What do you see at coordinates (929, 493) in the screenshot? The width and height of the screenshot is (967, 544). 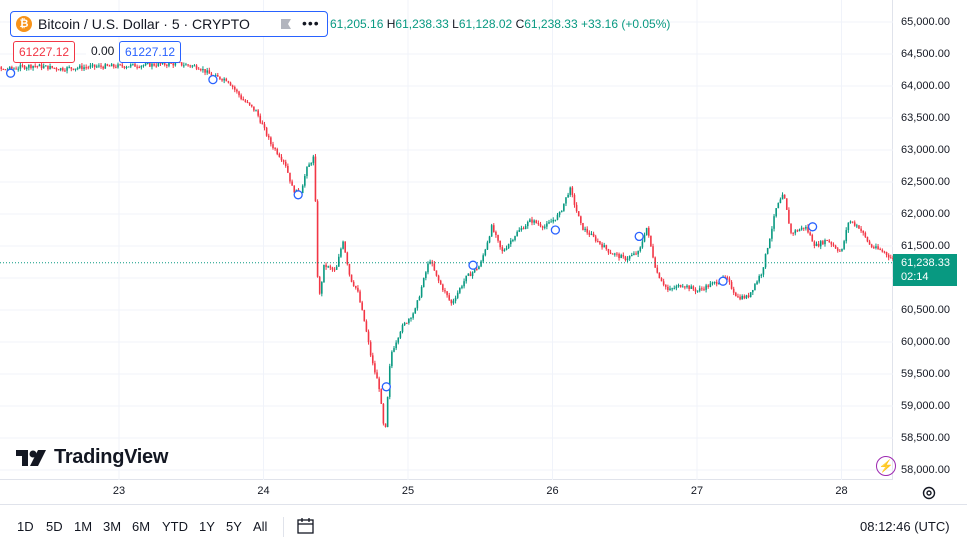 I see `gear-icon` at bounding box center [929, 493].